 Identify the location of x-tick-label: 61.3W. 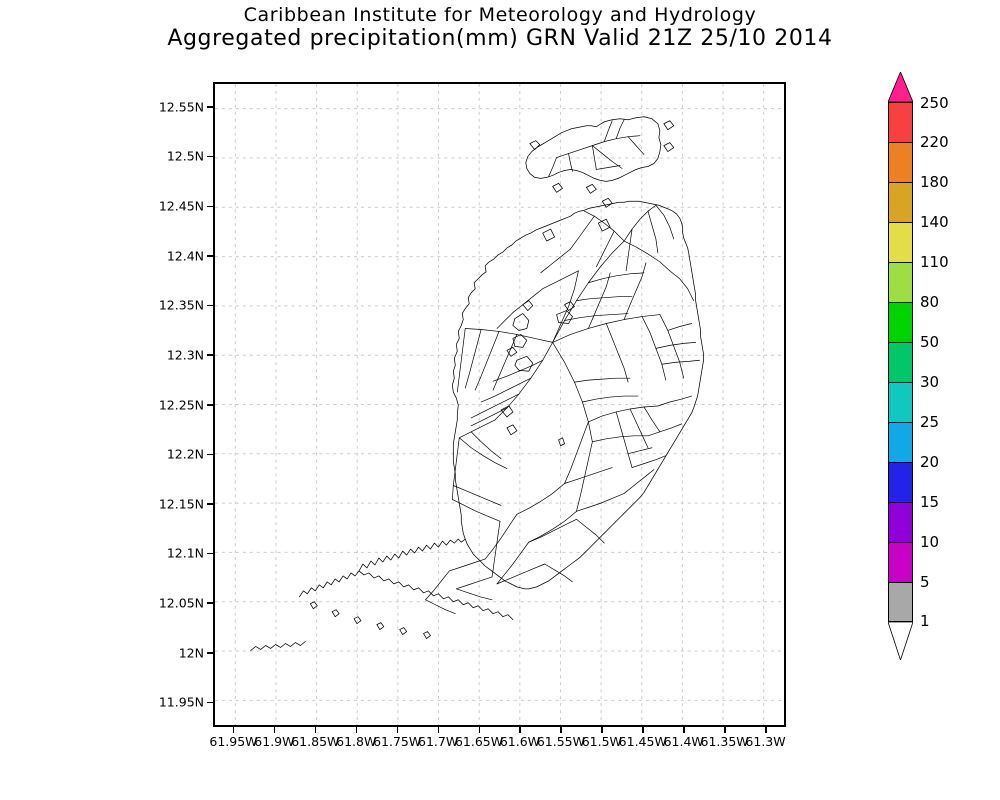
(765, 741).